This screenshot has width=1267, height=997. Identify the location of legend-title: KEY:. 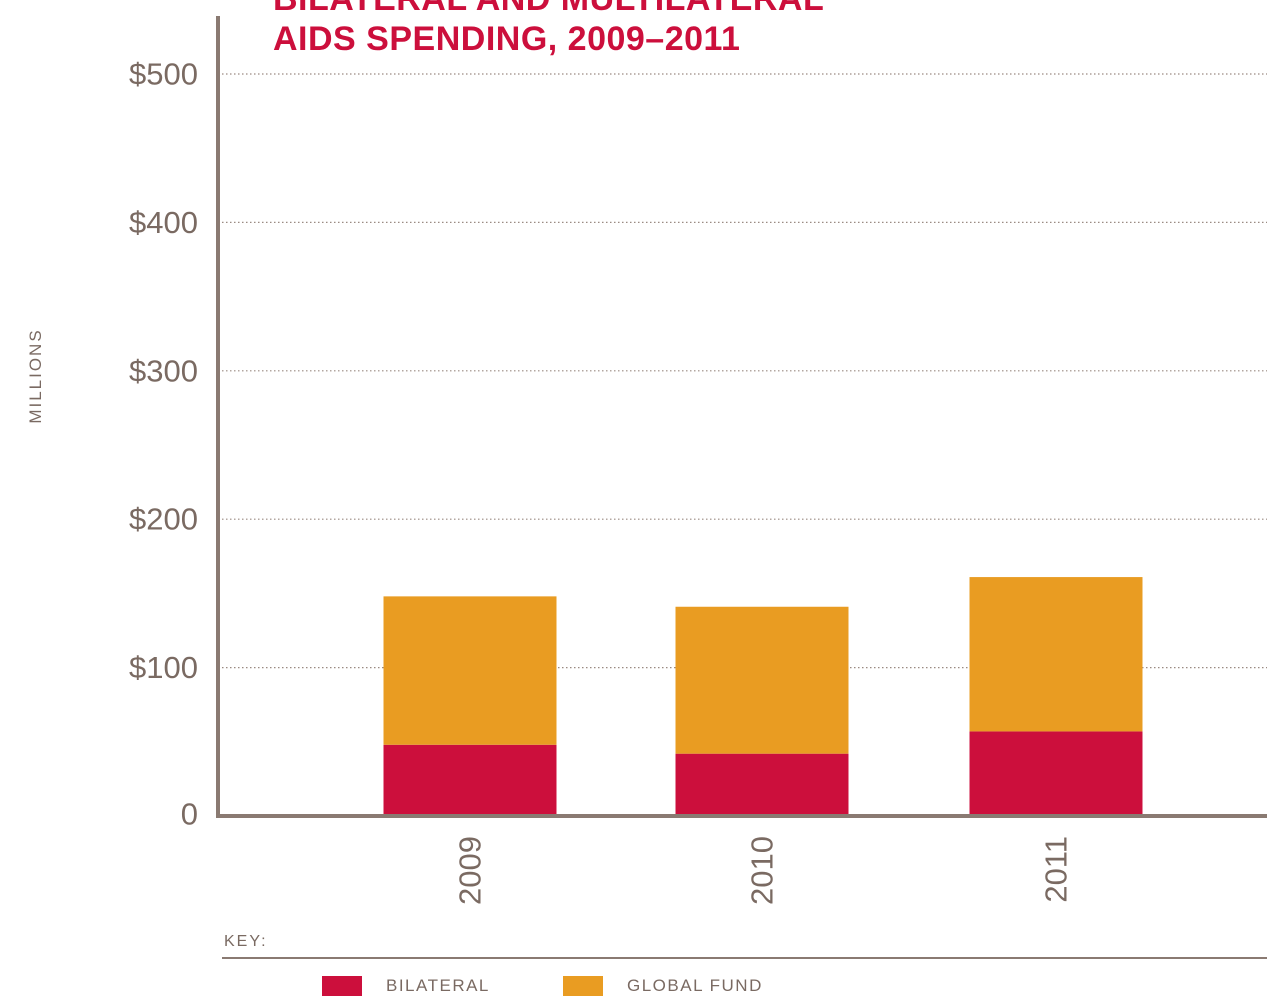
(246, 941).